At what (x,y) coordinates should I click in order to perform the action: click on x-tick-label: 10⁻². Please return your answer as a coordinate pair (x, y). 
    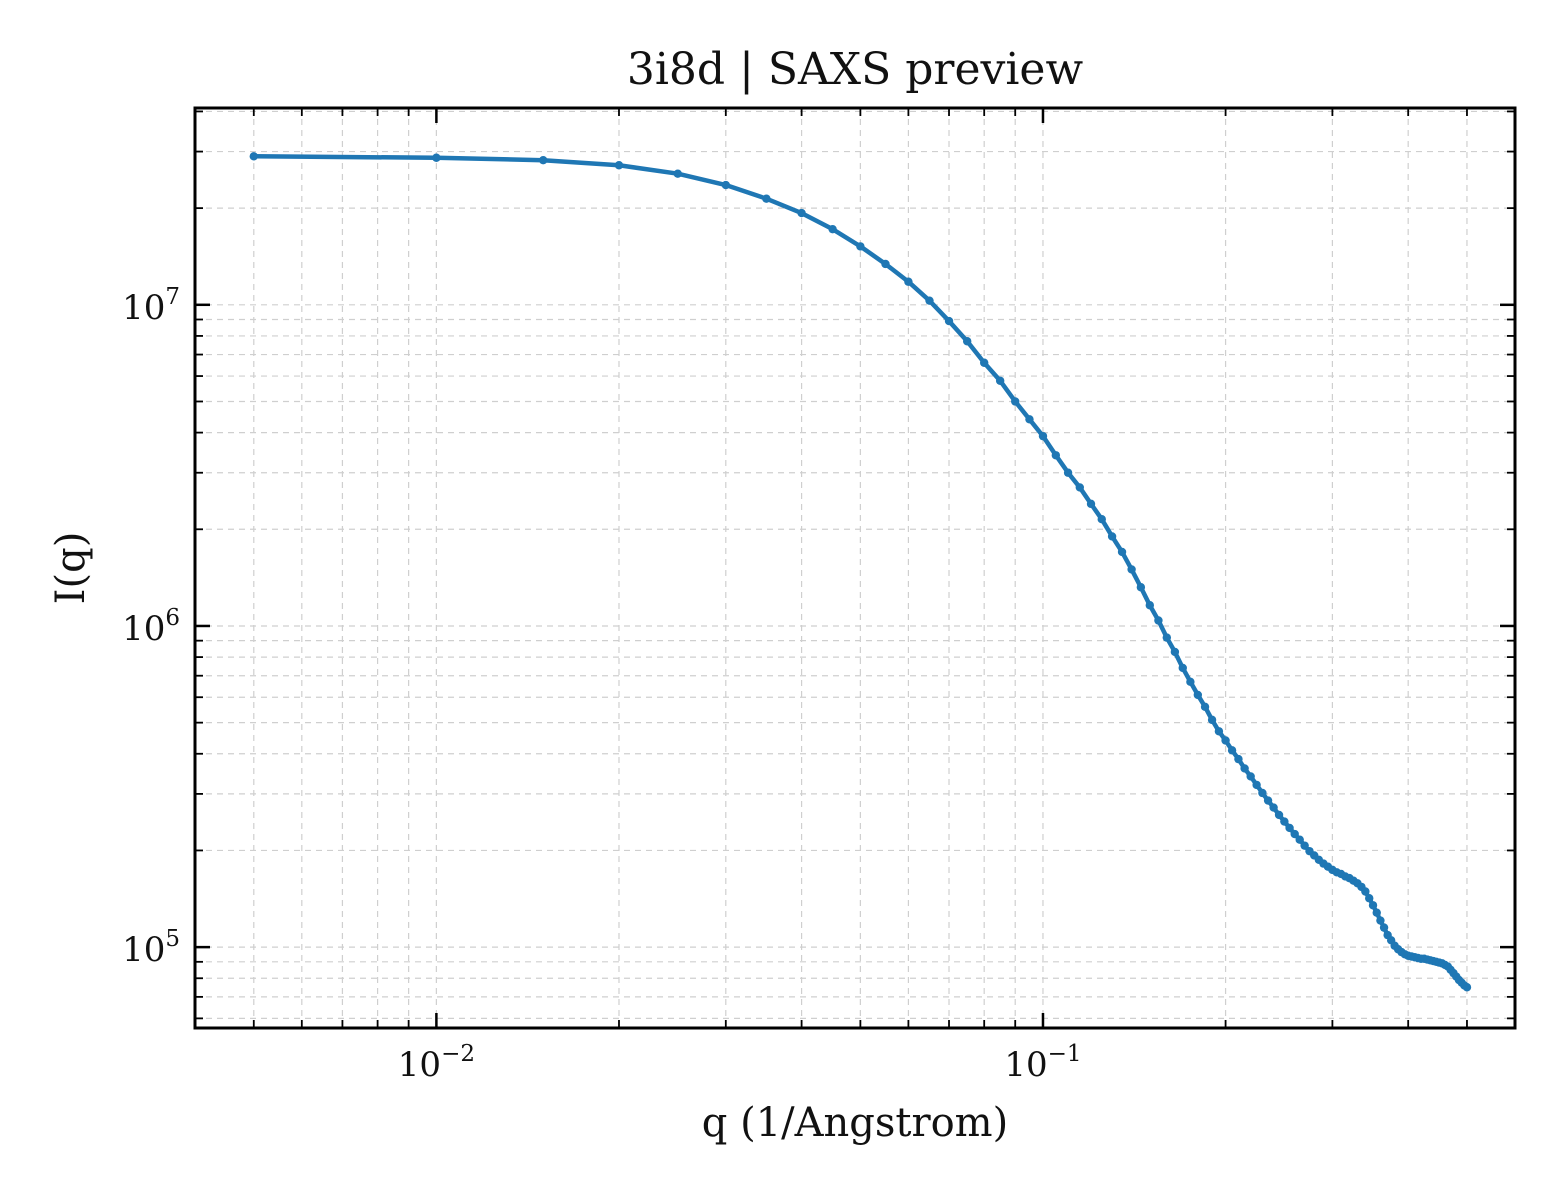
    Looking at the image, I should click on (436, 1063).